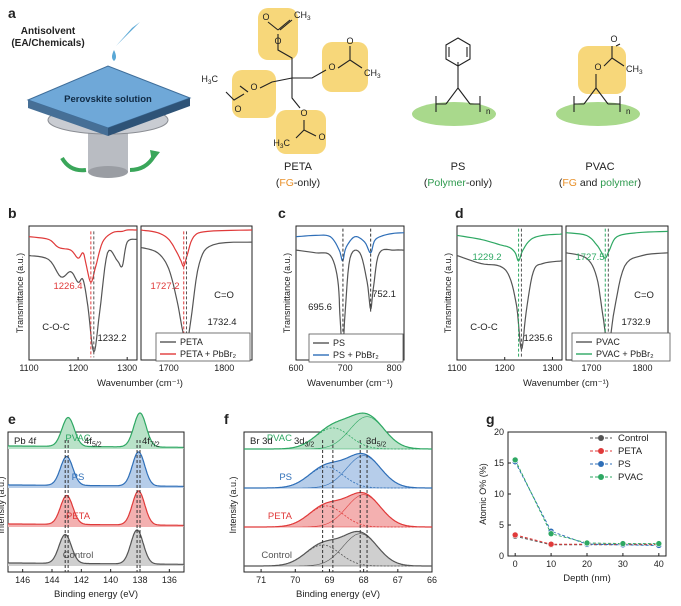 This screenshot has height=606, width=681. Describe the element at coordinates (108, 99) in the screenshot. I see `substrate-label: Perovskite solution` at that location.